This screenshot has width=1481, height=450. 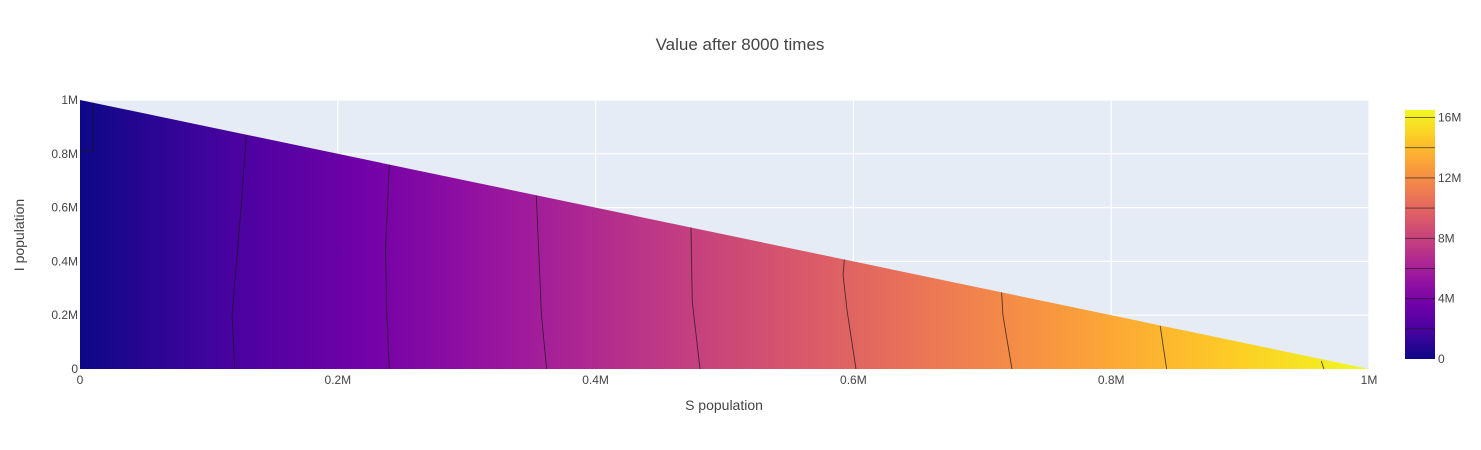 What do you see at coordinates (853, 380) in the screenshot?
I see `x-tick-label: 0.6M` at bounding box center [853, 380].